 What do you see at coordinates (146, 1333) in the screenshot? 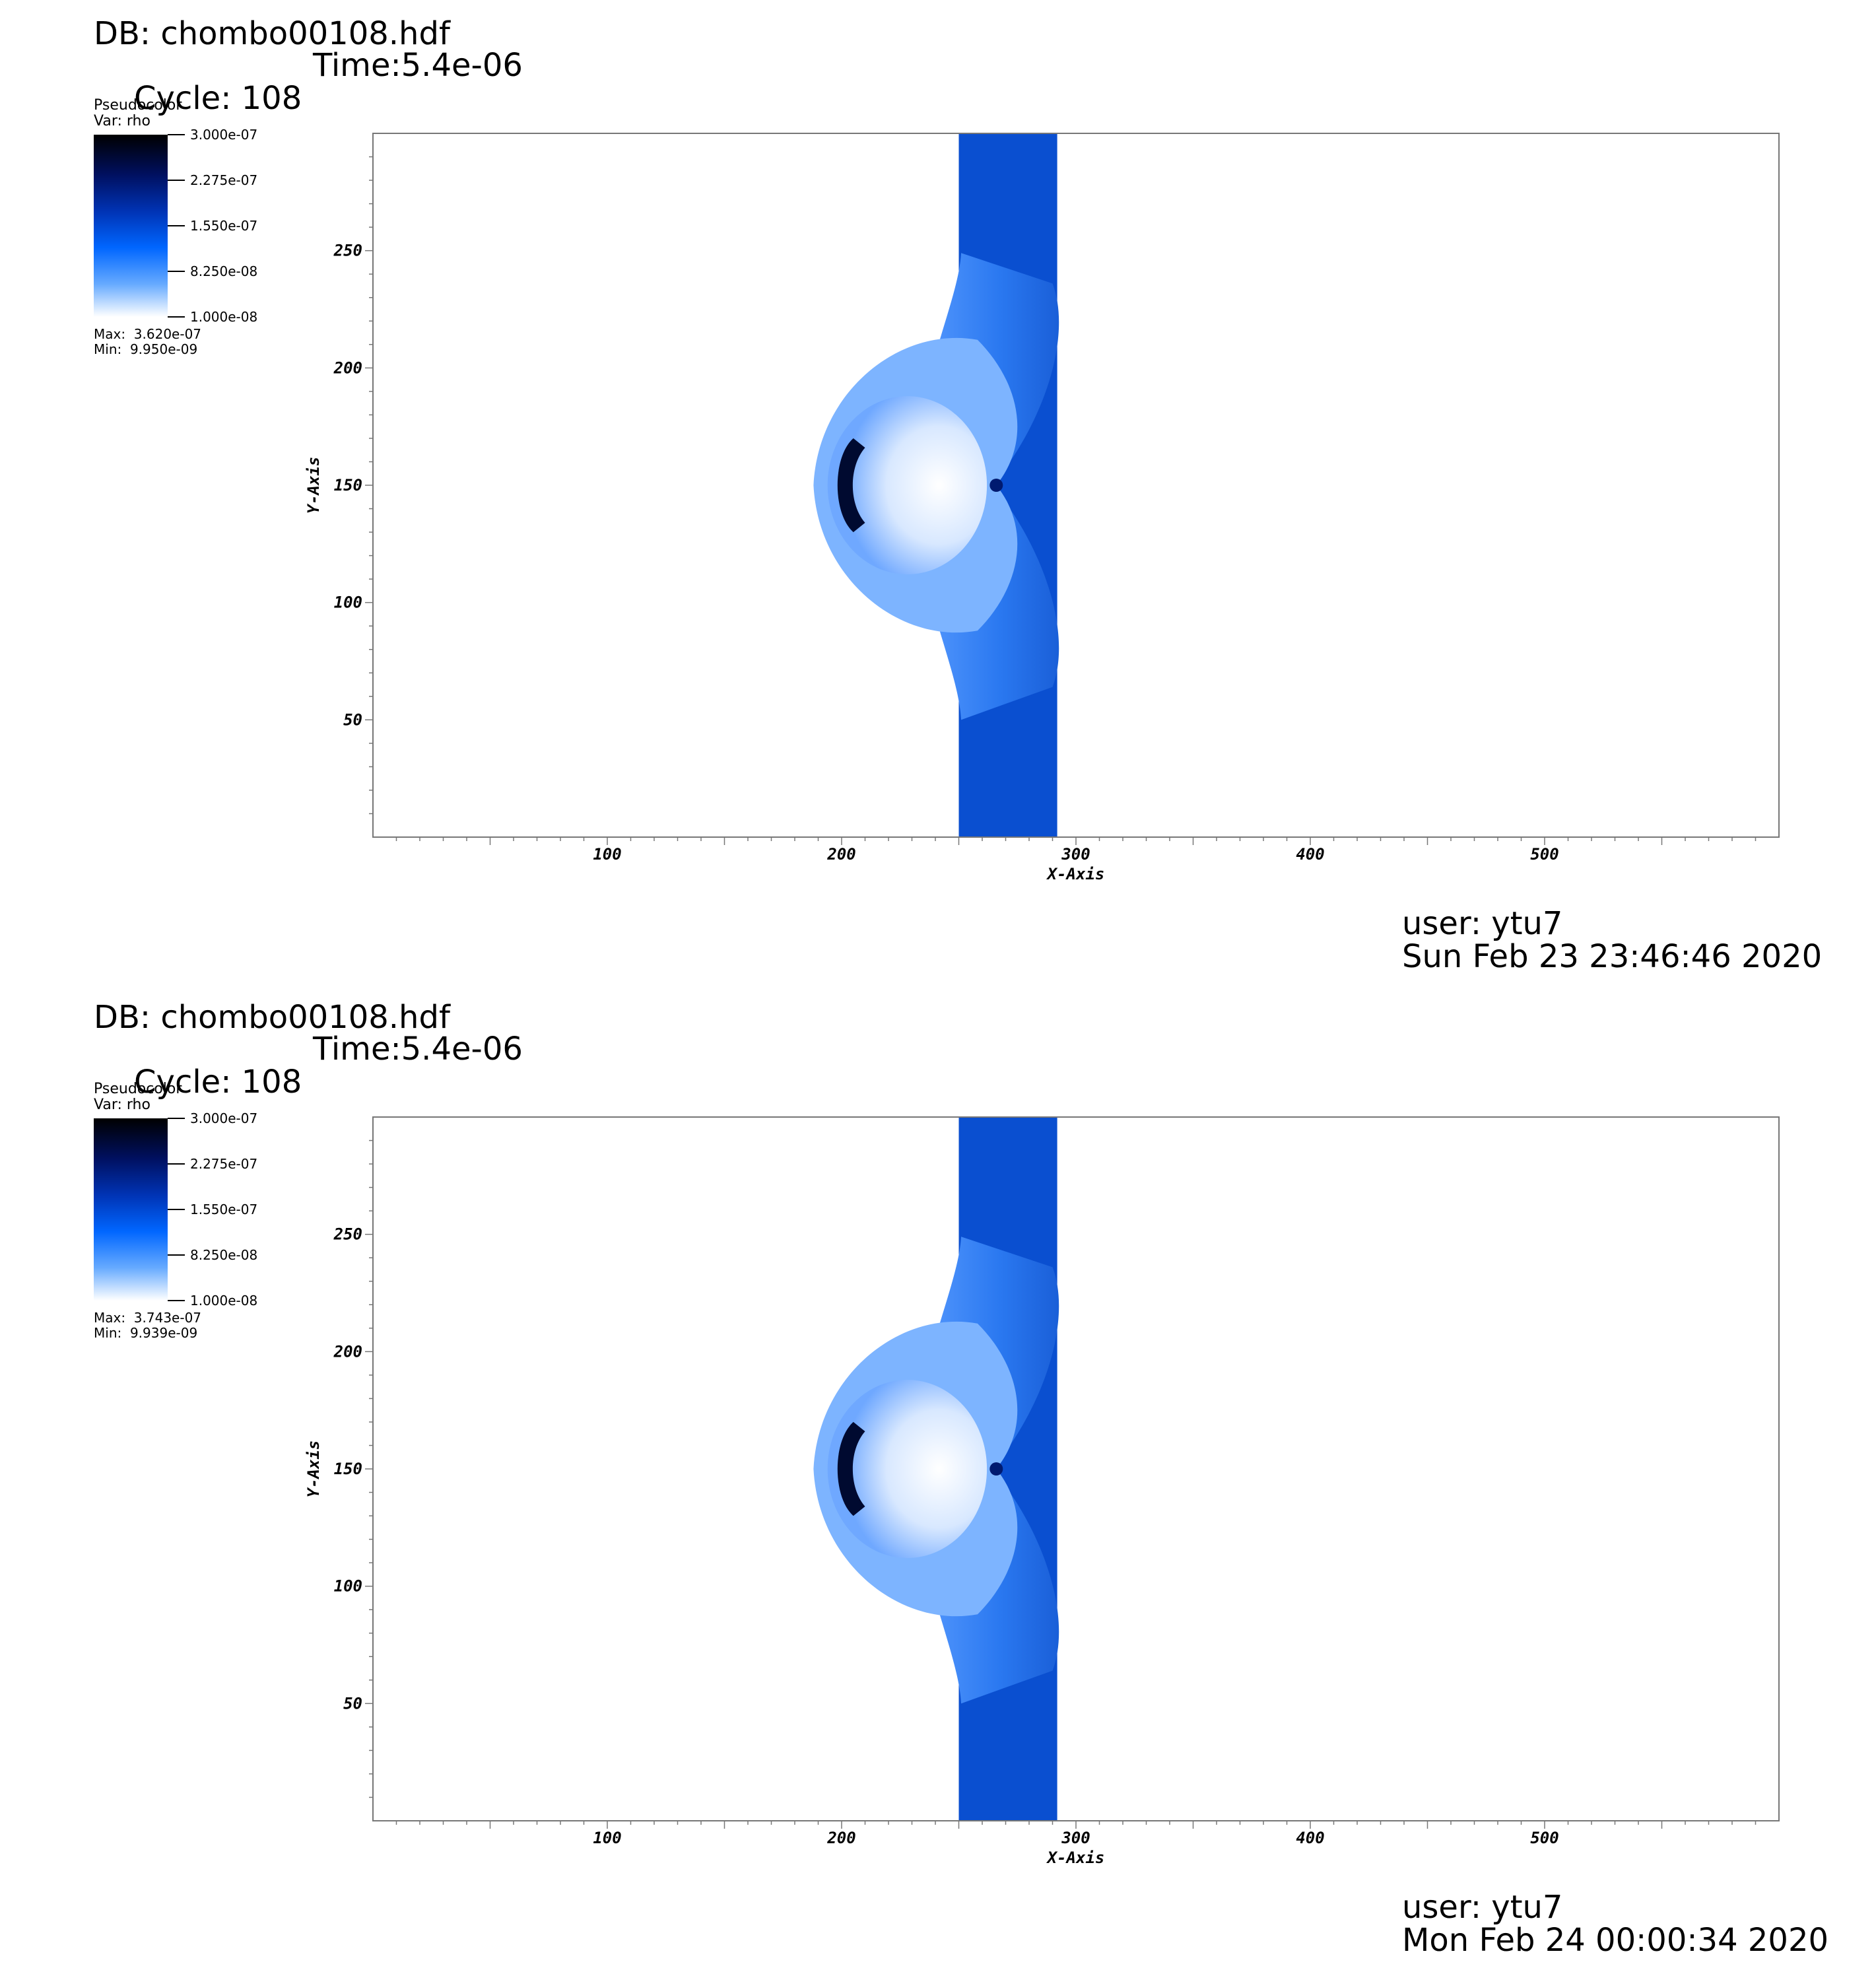
I see `legend-min: Min: 9.939e-09` at bounding box center [146, 1333].